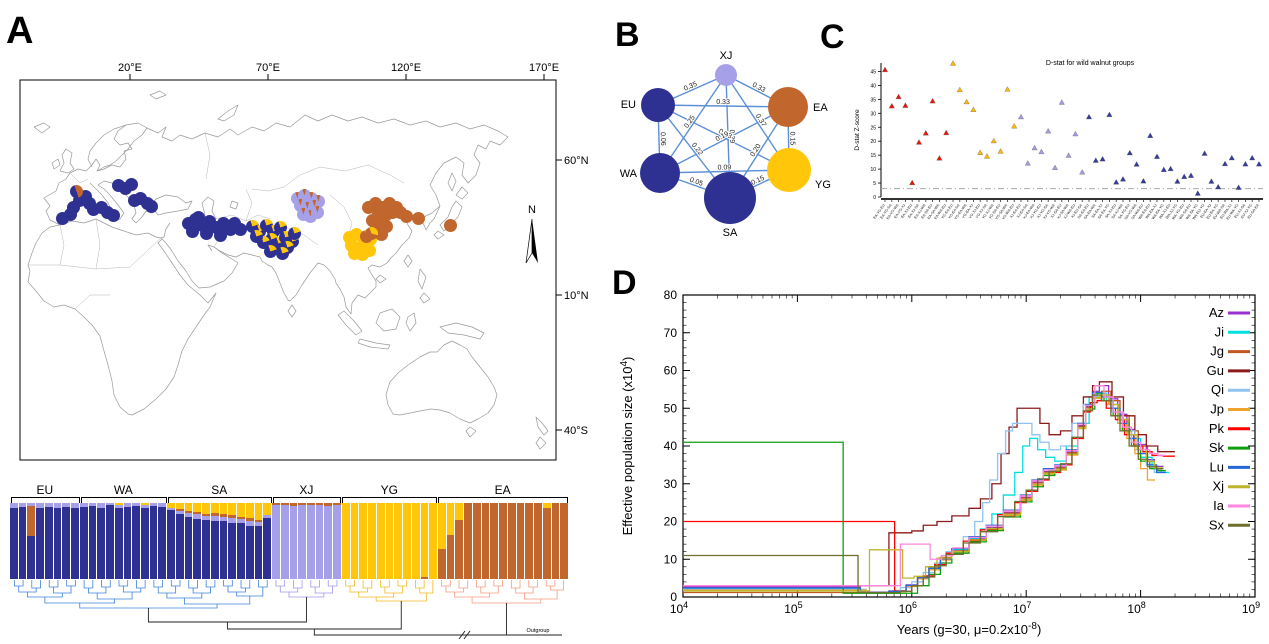 The image size is (1269, 644). What do you see at coordinates (538, 631) in the screenshot?
I see `outgroup-label: Outgroup` at bounding box center [538, 631].